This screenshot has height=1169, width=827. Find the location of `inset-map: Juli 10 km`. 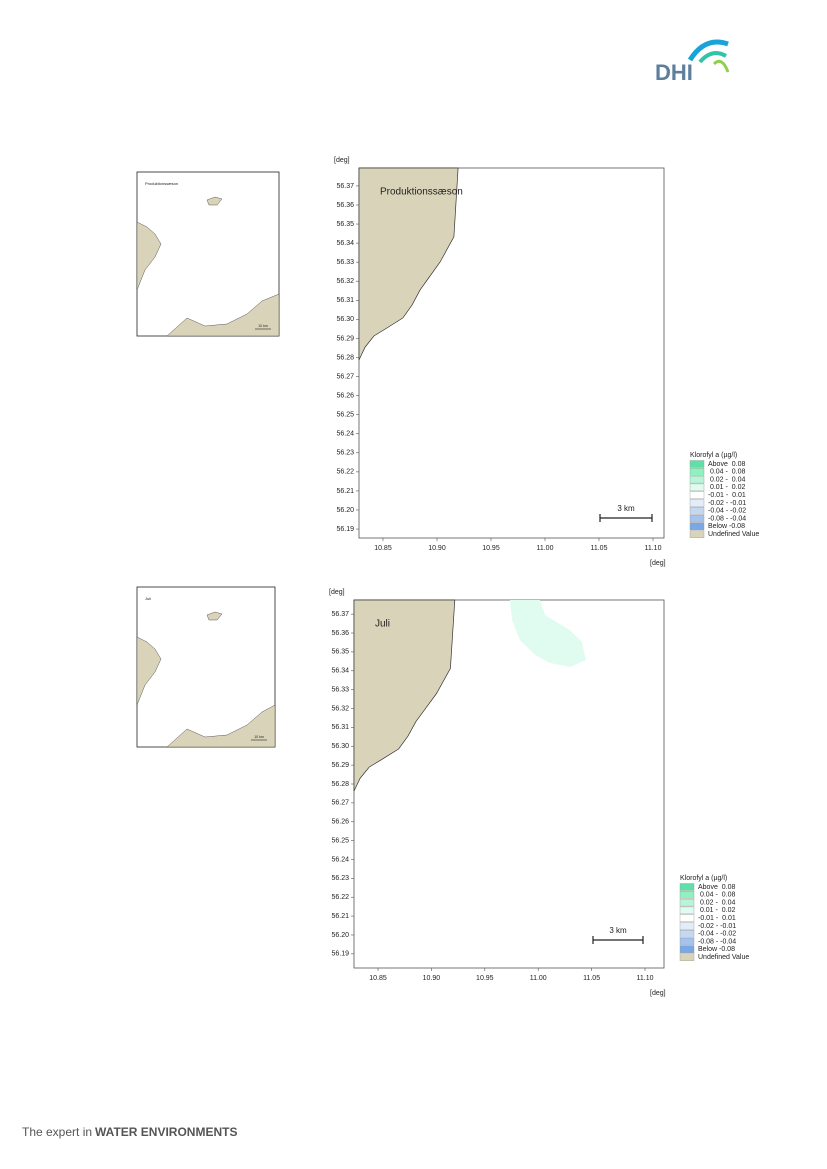

inset-map: Juli 10 km is located at coordinates (206, 667).